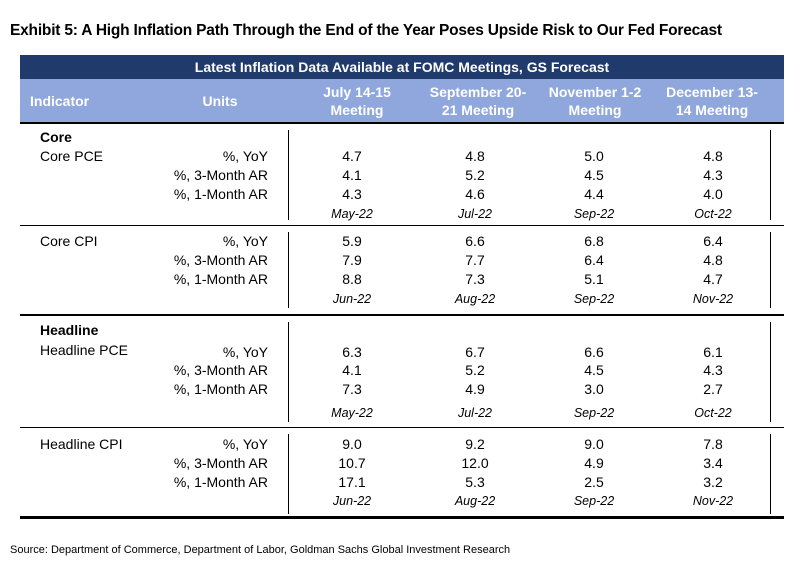 This screenshot has width=805, height=570. What do you see at coordinates (594, 194) in the screenshot?
I see `value-cell: 4.4` at bounding box center [594, 194].